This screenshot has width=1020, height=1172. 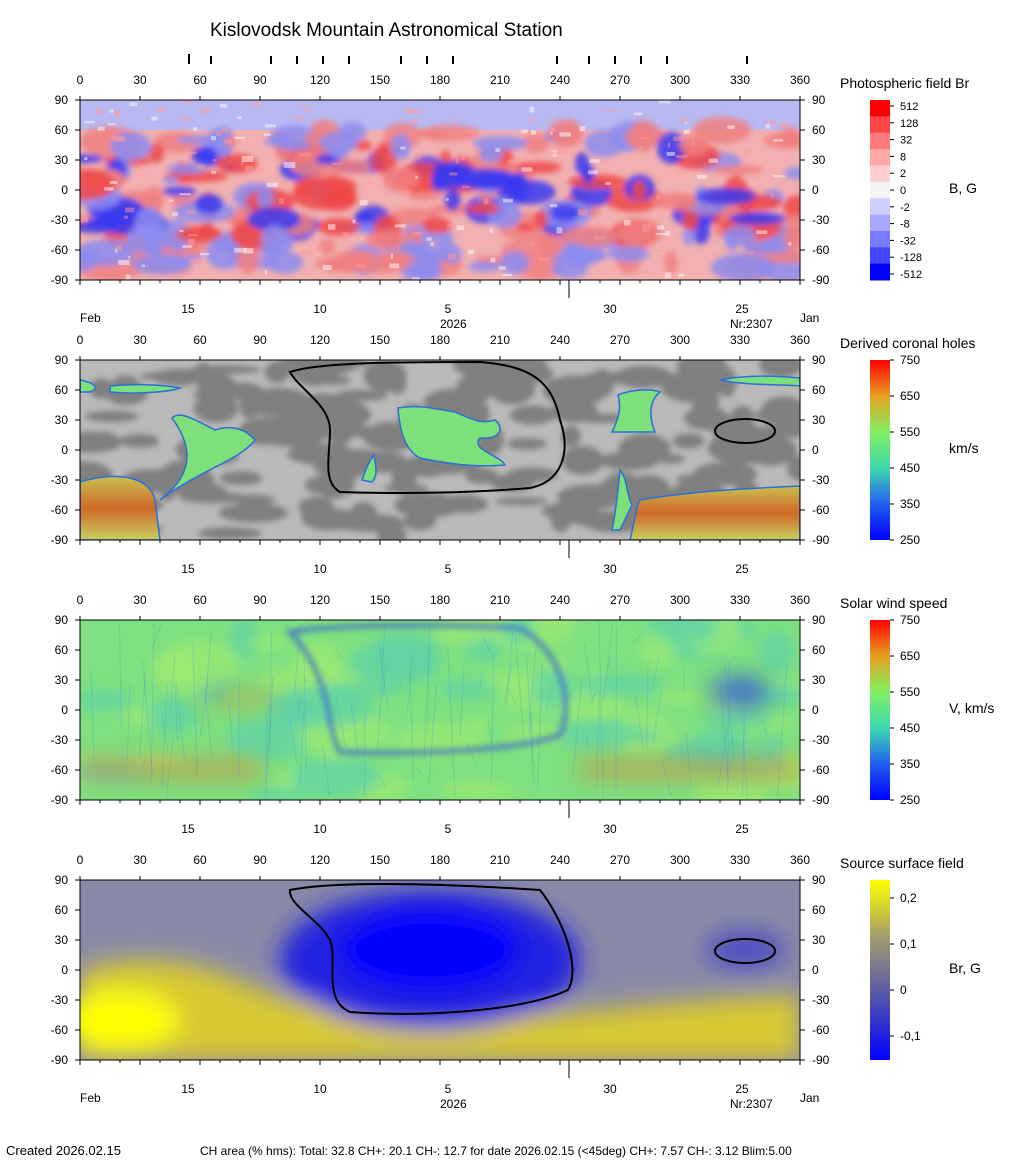 What do you see at coordinates (821, 510) in the screenshot?
I see `lat-tick-label-right: -60` at bounding box center [821, 510].